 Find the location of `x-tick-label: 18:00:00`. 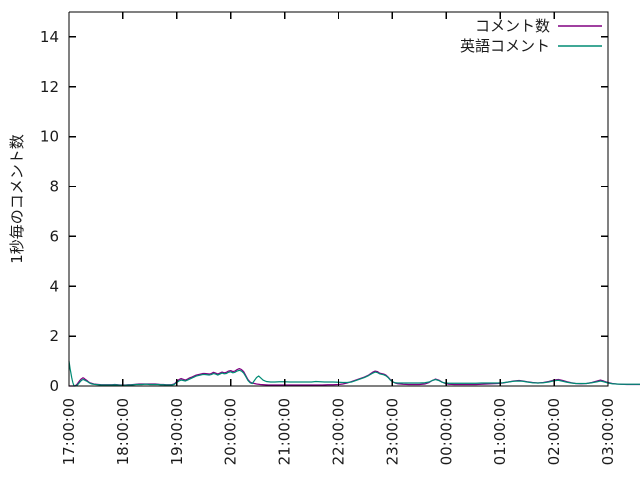

x-tick-label: 18:00:00 is located at coordinates (123, 431).